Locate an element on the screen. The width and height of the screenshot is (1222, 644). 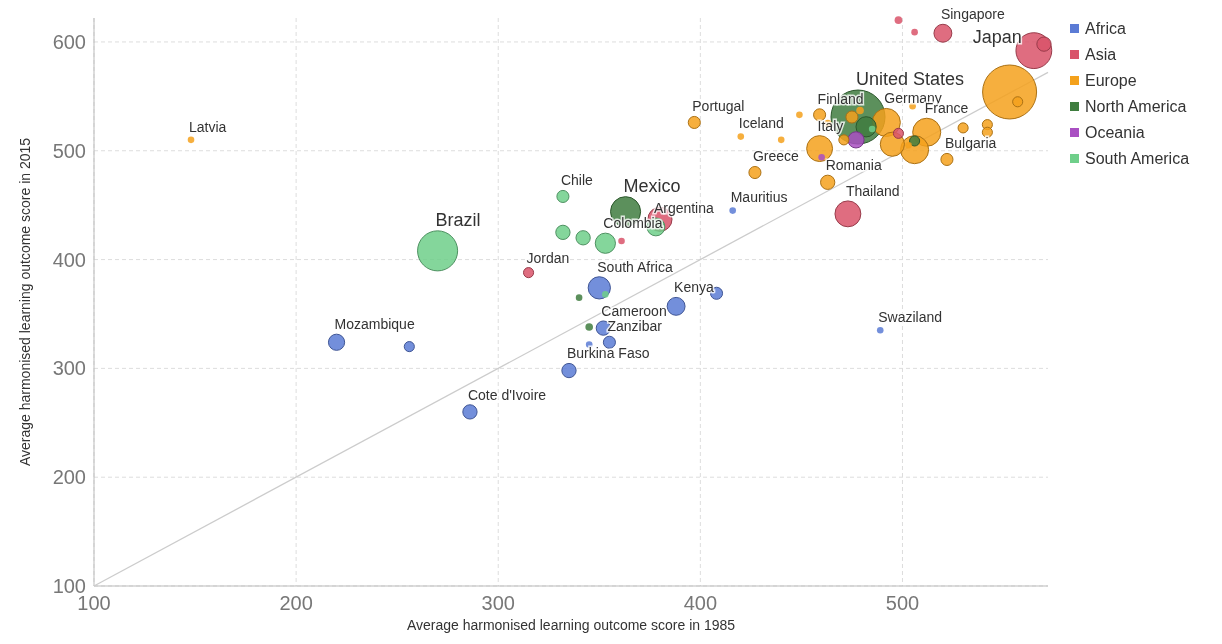
annotation: Brazil is located at coordinates (458, 219).